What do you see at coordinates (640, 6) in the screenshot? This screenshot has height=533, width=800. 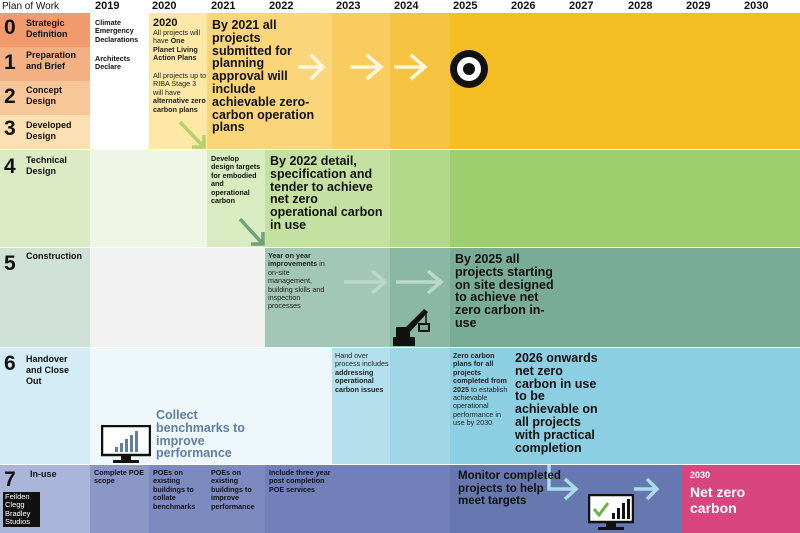 I see `year-2028: 2028` at bounding box center [640, 6].